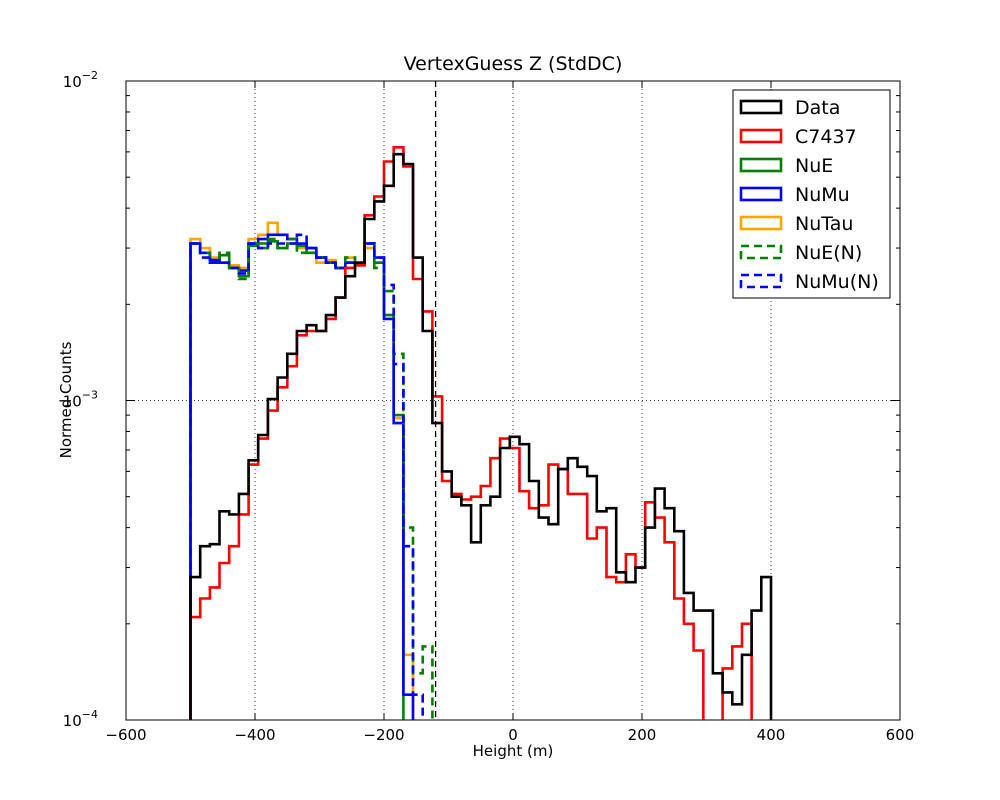  I want to click on x-tick-label: 400, so click(771, 735).